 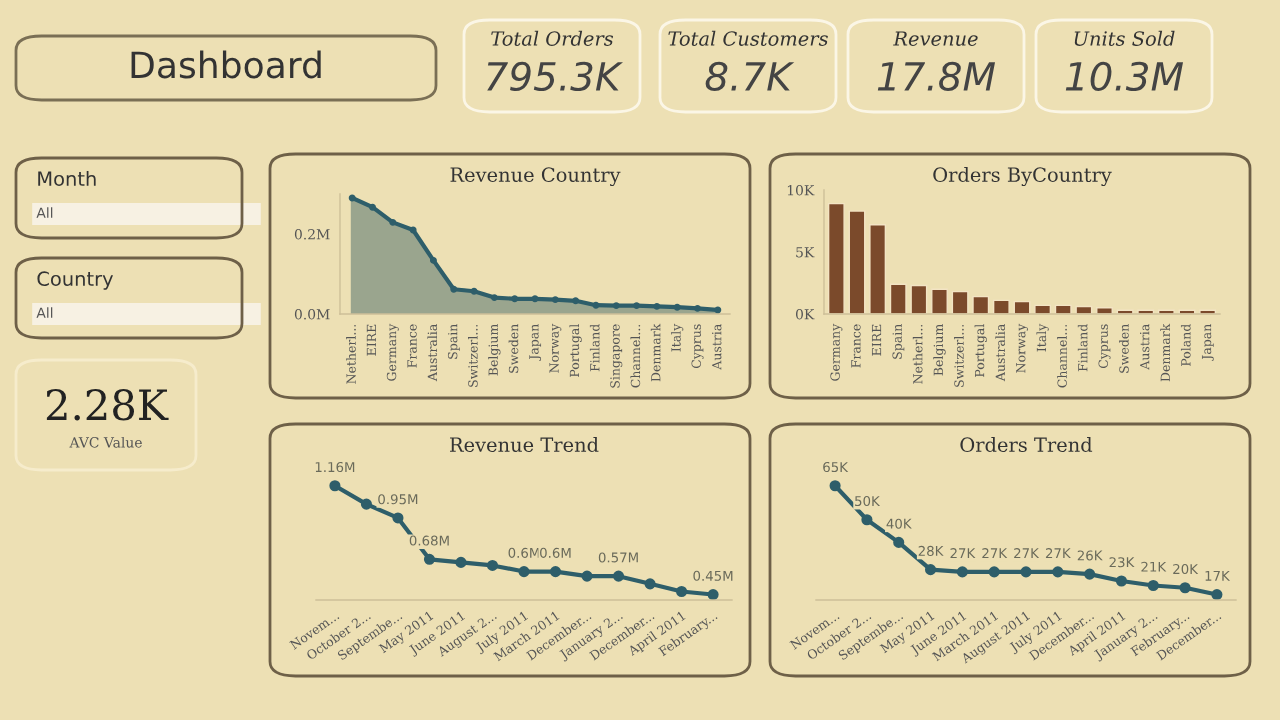 I want to click on text: Dashboard, so click(x=226, y=64).